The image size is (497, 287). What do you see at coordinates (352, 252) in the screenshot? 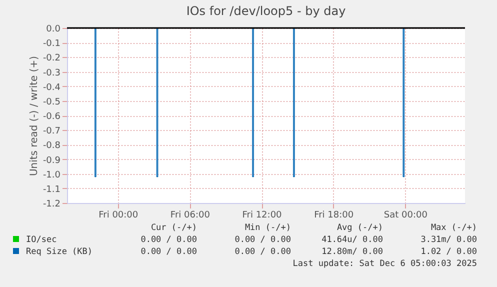
I see `text: 12.80m/ 0.00` at bounding box center [352, 252].